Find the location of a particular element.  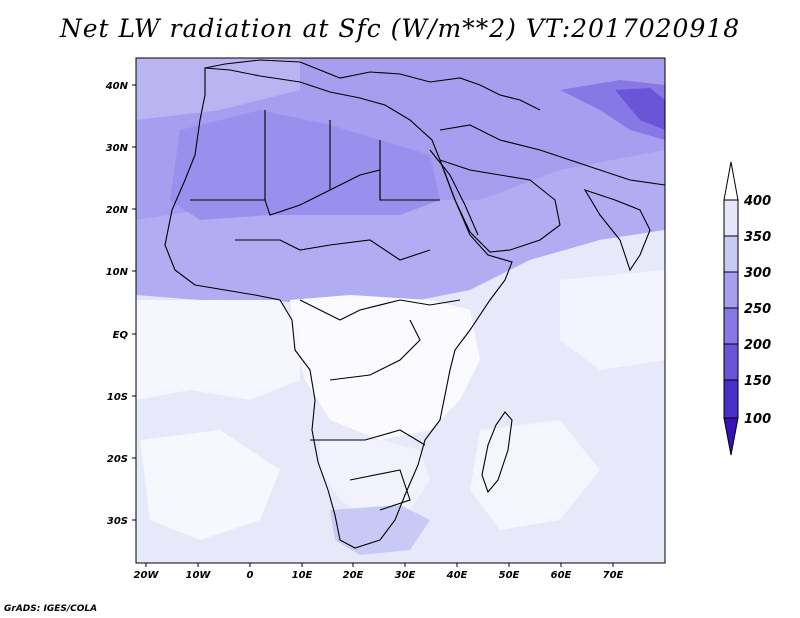

x-tick-label: 20E is located at coordinates (353, 575).